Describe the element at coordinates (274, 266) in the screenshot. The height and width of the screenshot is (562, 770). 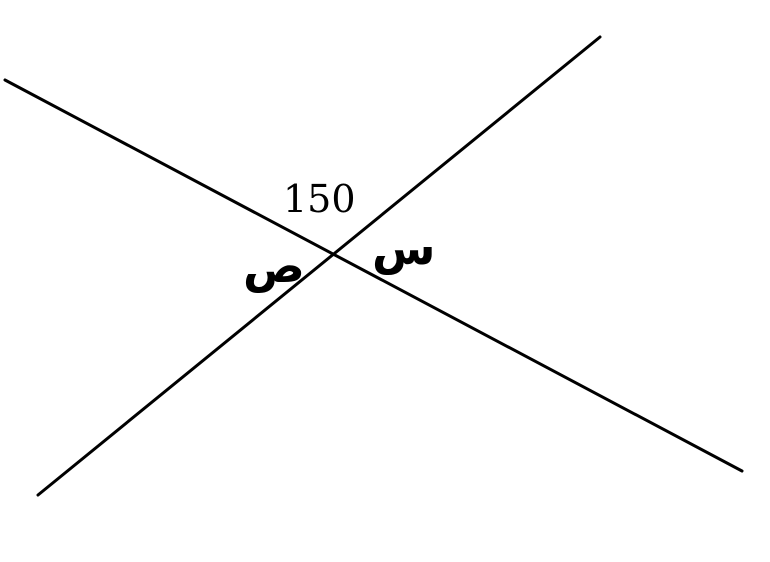
I see `angle-label-sad: ص` at that location.